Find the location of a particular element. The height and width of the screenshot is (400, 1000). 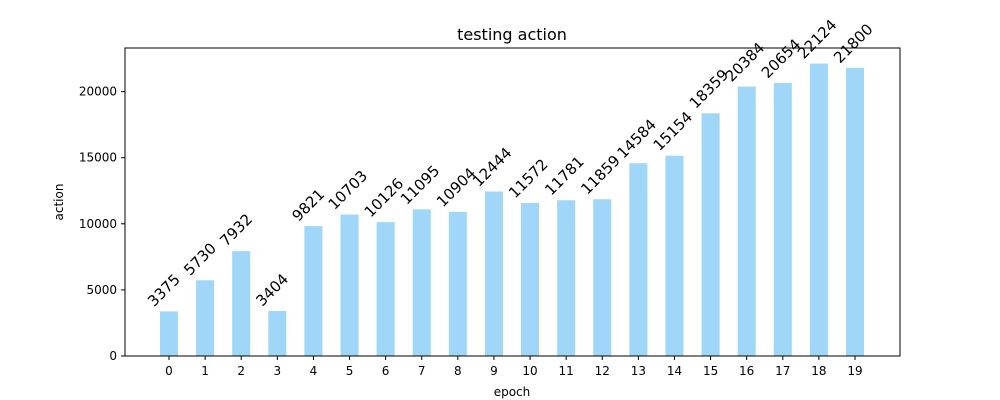

y-tick-label-5000: 5000 is located at coordinates (101, 290).